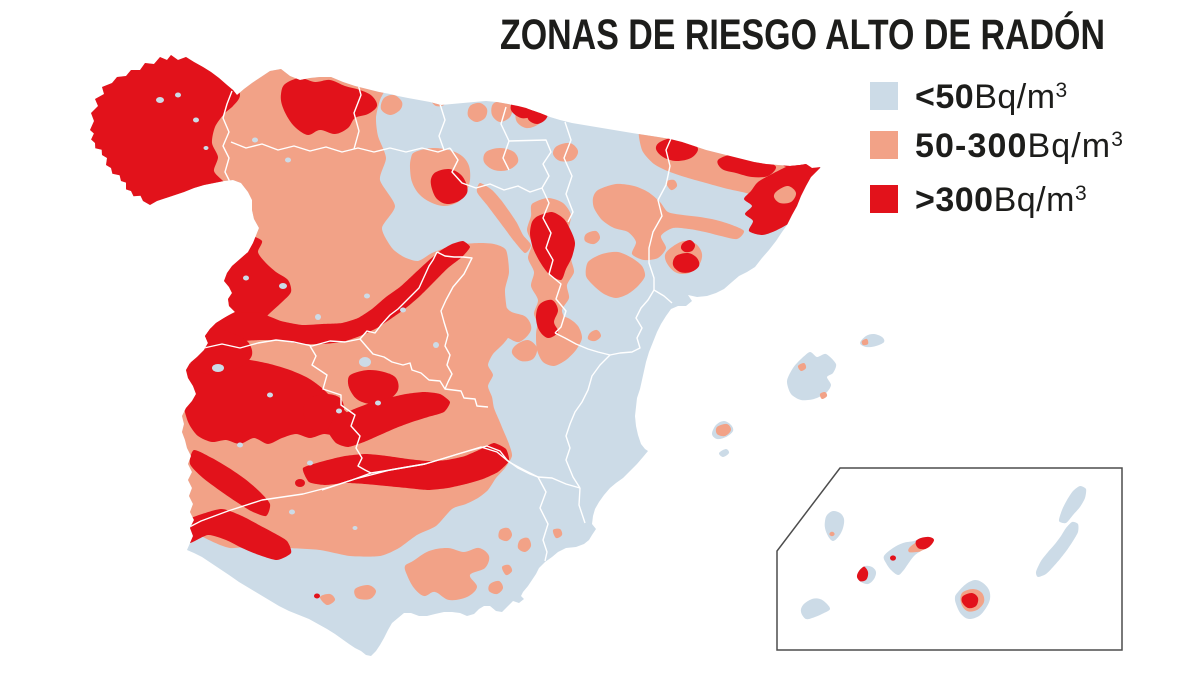  What do you see at coordinates (991, 97) in the screenshot?
I see `svg-text: <50Bq/m3` at bounding box center [991, 97].